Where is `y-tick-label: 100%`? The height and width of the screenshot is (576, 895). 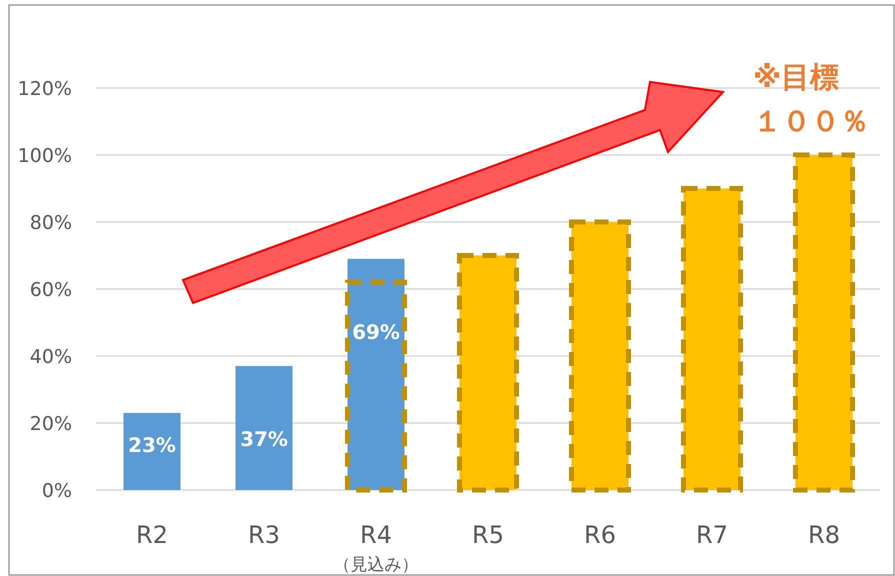 y-tick-label: 100% is located at coordinates (45, 156).